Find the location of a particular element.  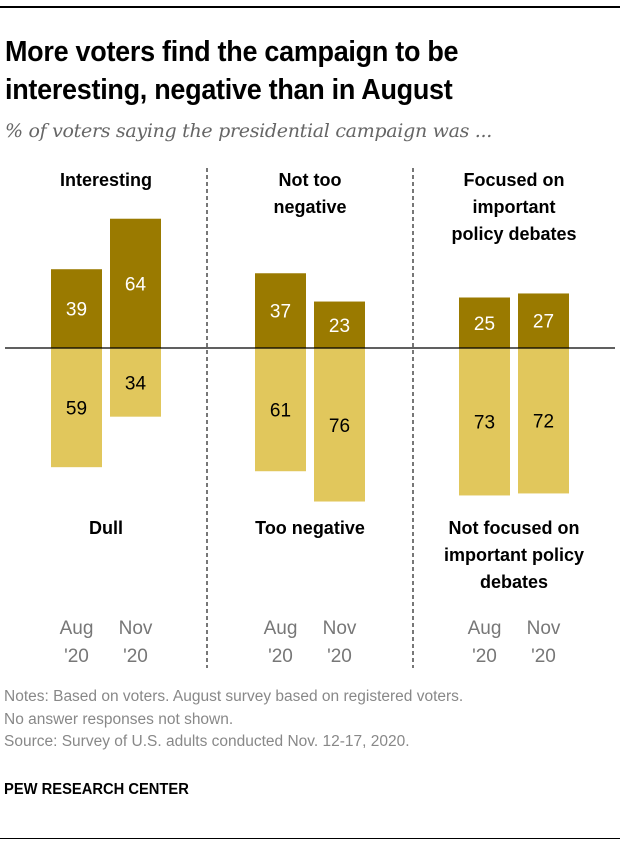

data-label-positive: 23 is located at coordinates (339, 326).